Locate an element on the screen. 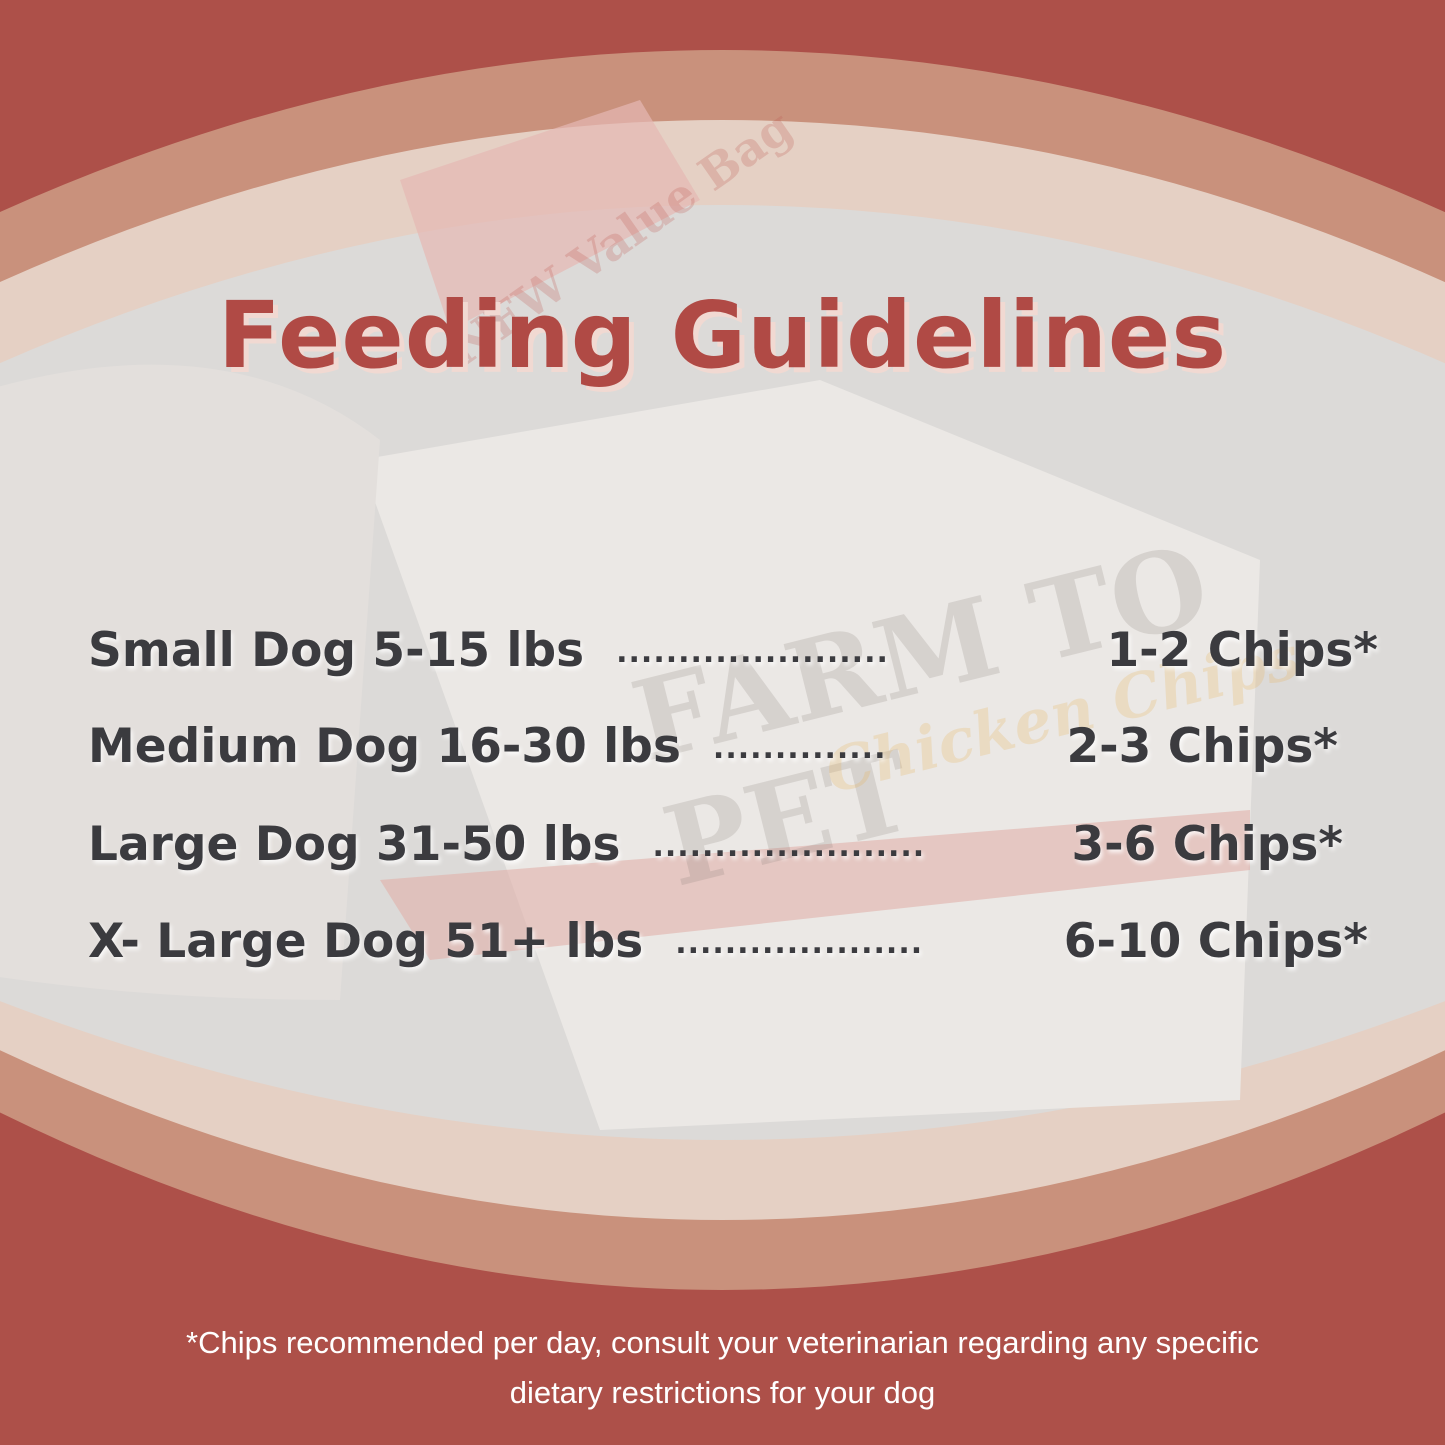 The width and height of the screenshot is (1445, 1445). page-title: Feeding Guidelines is located at coordinates (722, 335).